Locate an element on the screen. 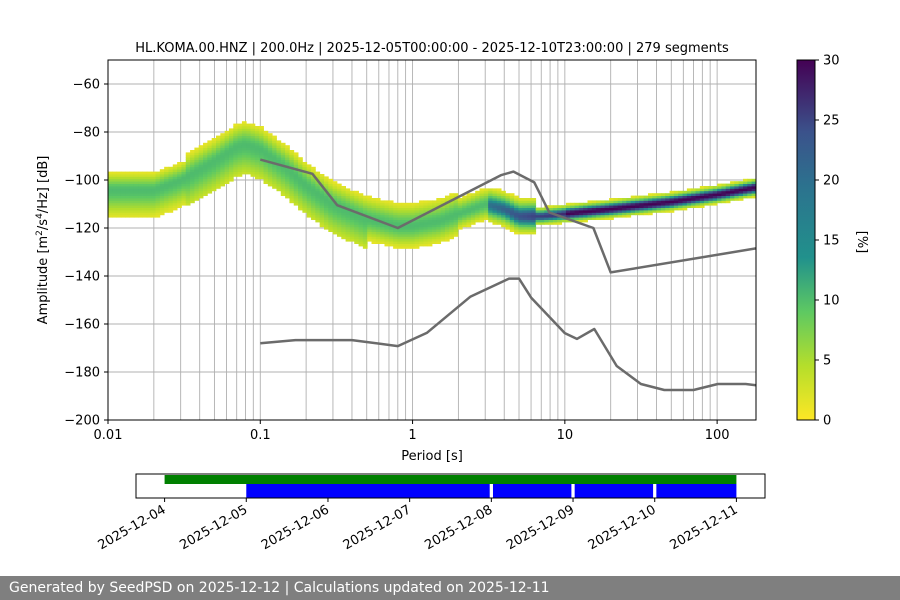 This screenshot has height=600, width=900. x-tick-label: 0.1 is located at coordinates (260, 435).